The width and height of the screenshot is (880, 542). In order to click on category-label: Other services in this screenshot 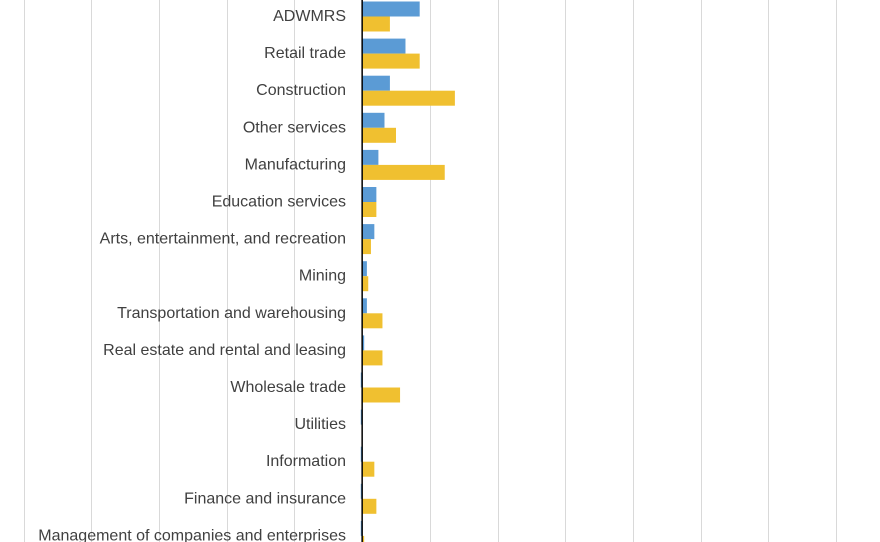, I will do `click(294, 127)`.